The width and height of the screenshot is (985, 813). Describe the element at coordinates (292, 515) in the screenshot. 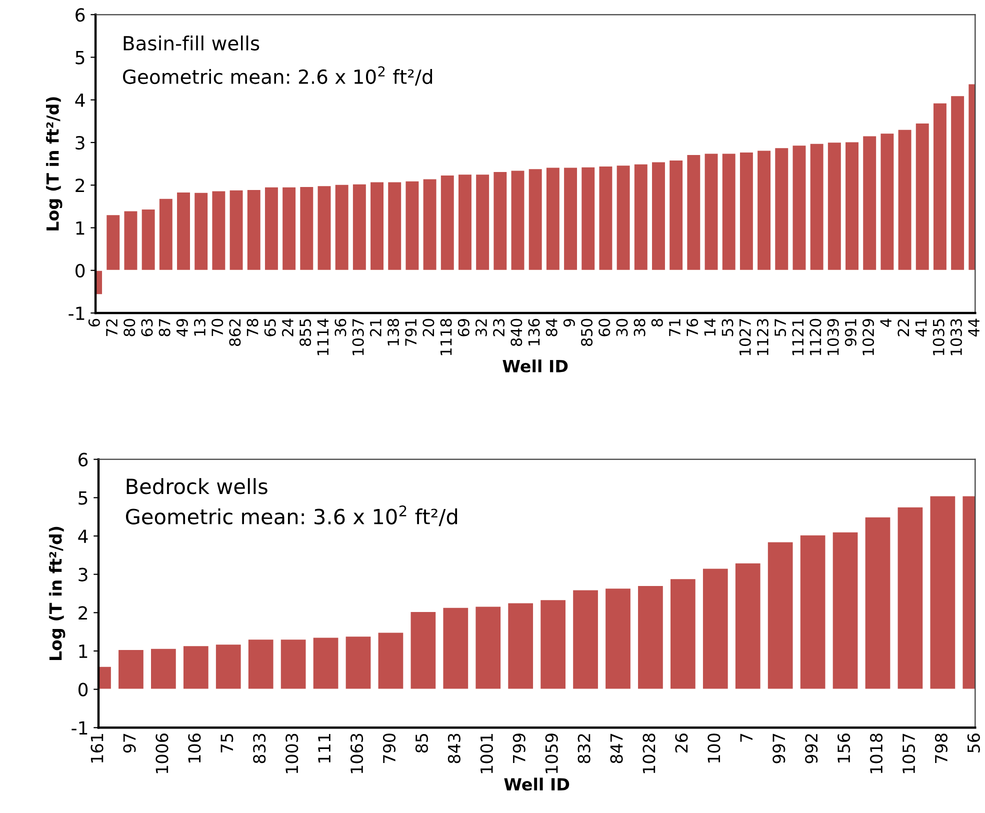

I see `annotation: Geometric mean: 3.6 x 10$^{2}$ ft²/d` at that location.